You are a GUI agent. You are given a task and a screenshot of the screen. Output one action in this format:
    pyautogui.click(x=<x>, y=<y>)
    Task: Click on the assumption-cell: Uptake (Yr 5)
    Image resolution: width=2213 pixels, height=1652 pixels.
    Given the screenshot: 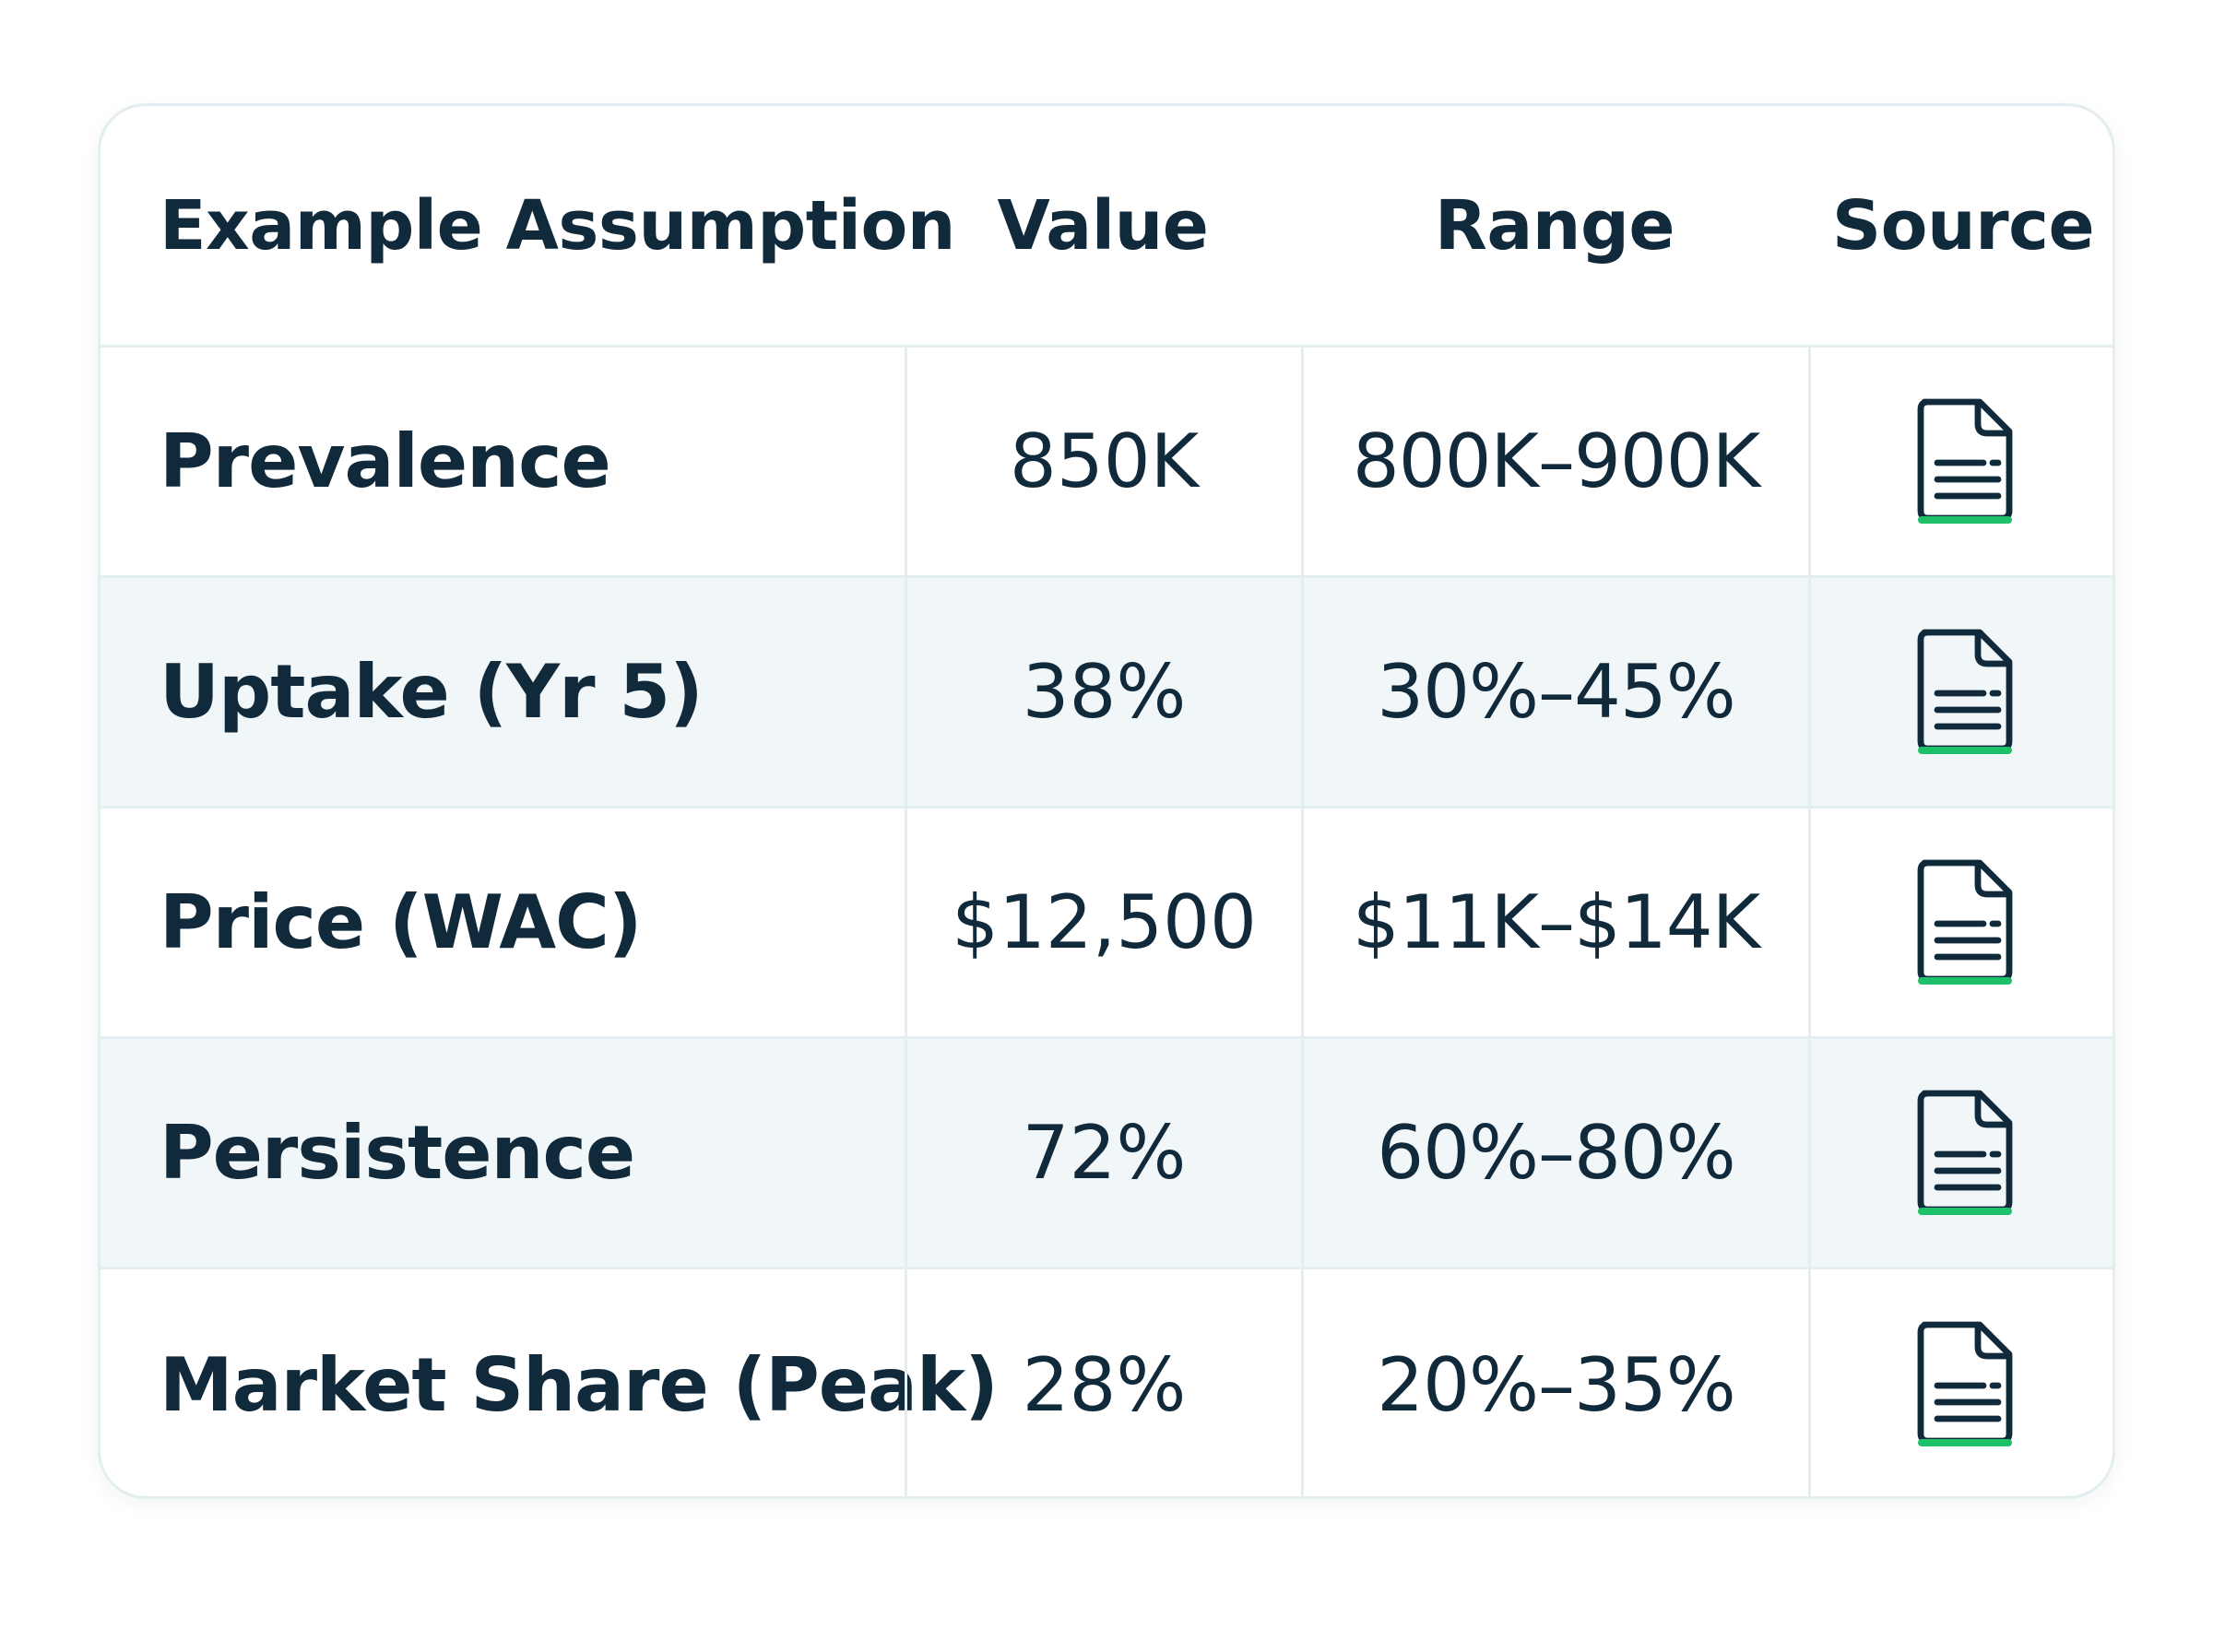 What is the action you would take?
    pyautogui.click(x=432, y=692)
    